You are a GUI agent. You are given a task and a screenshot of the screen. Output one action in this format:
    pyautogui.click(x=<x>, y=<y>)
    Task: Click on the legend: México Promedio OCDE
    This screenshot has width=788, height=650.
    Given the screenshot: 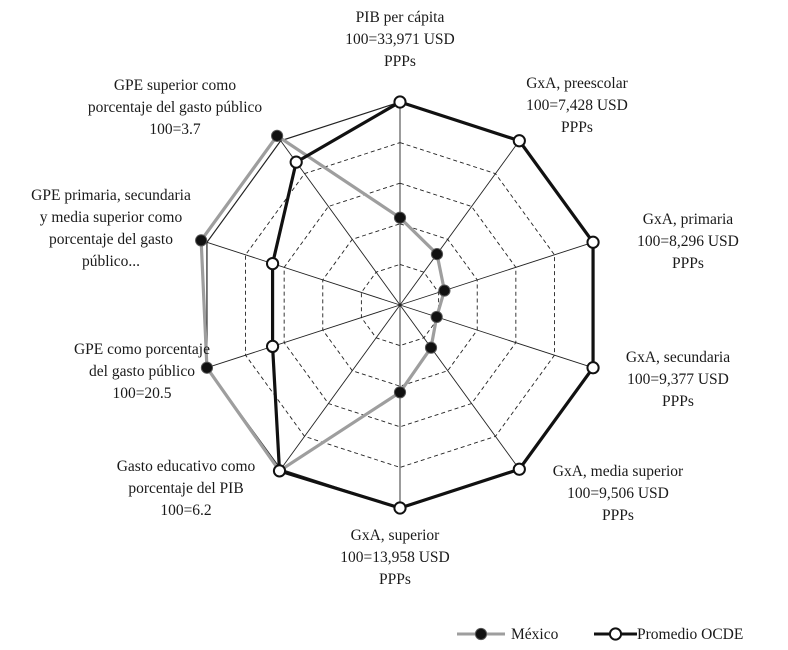 What is the action you would take?
    pyautogui.click(x=600, y=634)
    